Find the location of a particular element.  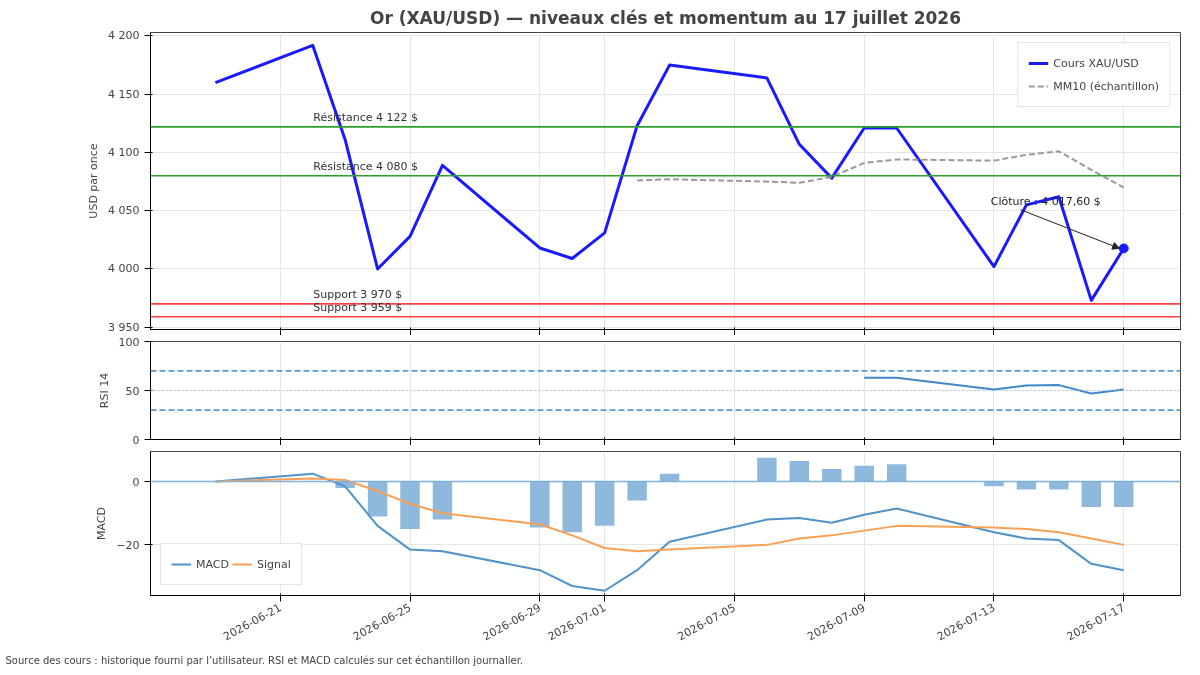

y-tick-label: −20 is located at coordinates (128, 545).